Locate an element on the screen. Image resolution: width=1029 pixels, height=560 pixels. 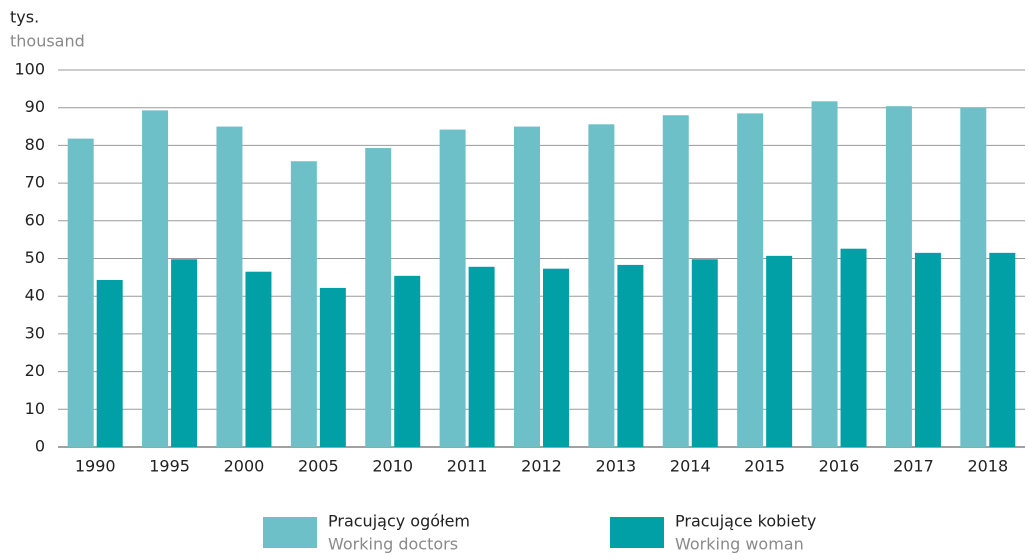
x-tick-label: 1990 is located at coordinates (95, 466).